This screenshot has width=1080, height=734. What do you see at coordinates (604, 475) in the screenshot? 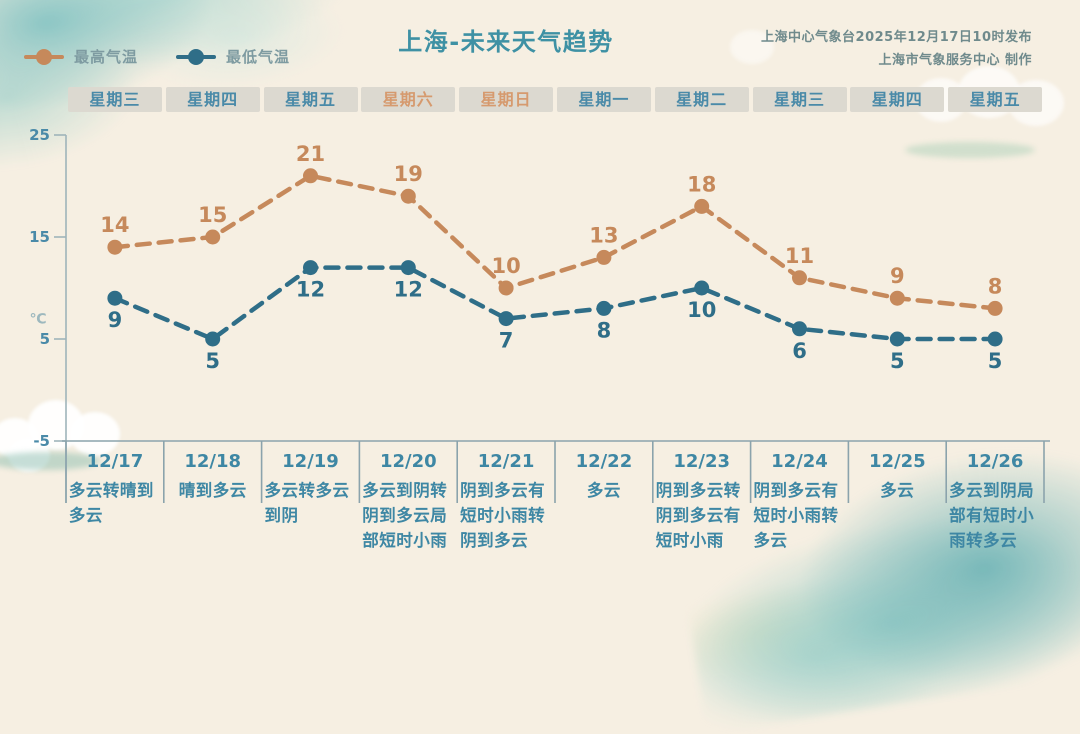
I see `forecast-column-5: 12/22 多云` at bounding box center [604, 475].